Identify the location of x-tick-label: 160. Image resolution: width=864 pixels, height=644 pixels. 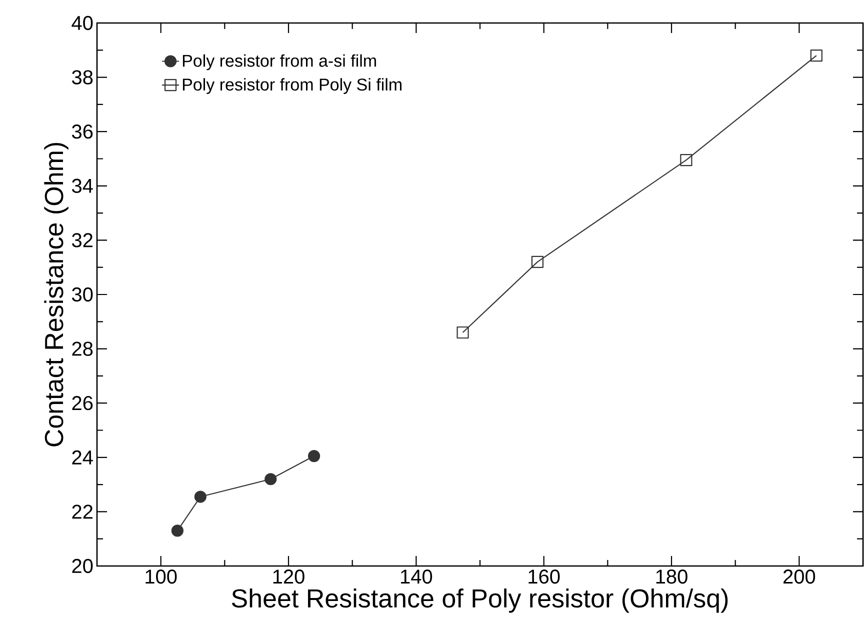
(544, 577).